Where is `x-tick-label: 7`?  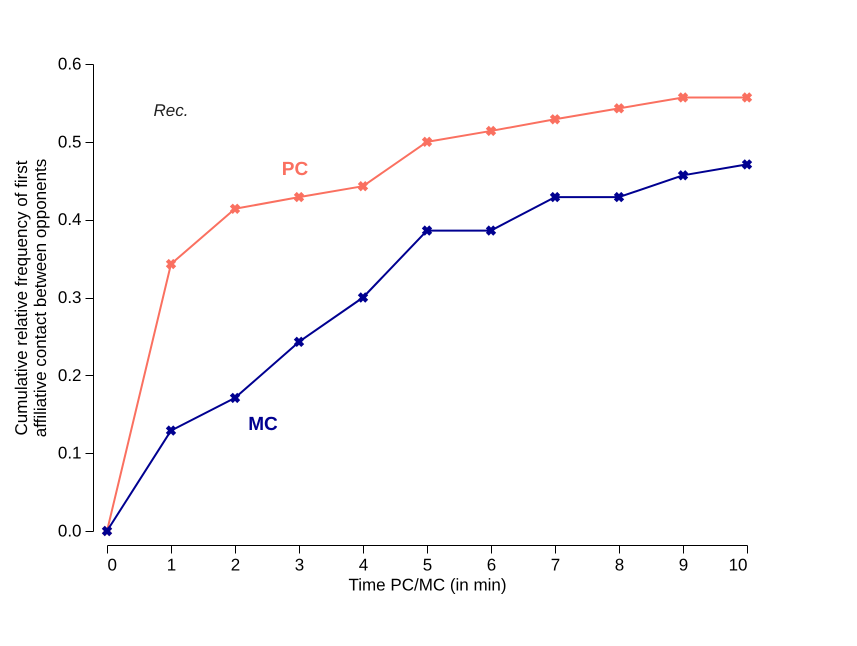 x-tick-label: 7 is located at coordinates (555, 565).